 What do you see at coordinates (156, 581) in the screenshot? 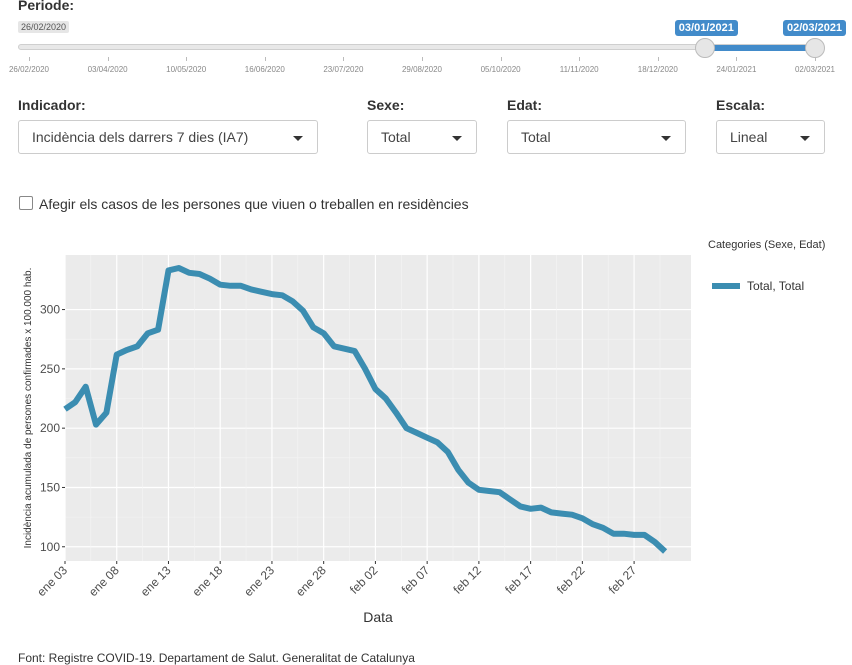
I see `x-tick-label: ene 13` at bounding box center [156, 581].